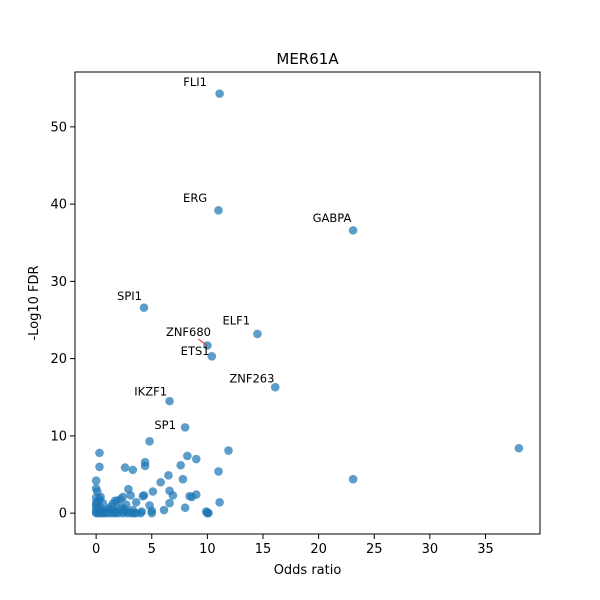 The image size is (600, 600). What do you see at coordinates (195, 198) in the screenshot?
I see `point-label: ERG` at bounding box center [195, 198].